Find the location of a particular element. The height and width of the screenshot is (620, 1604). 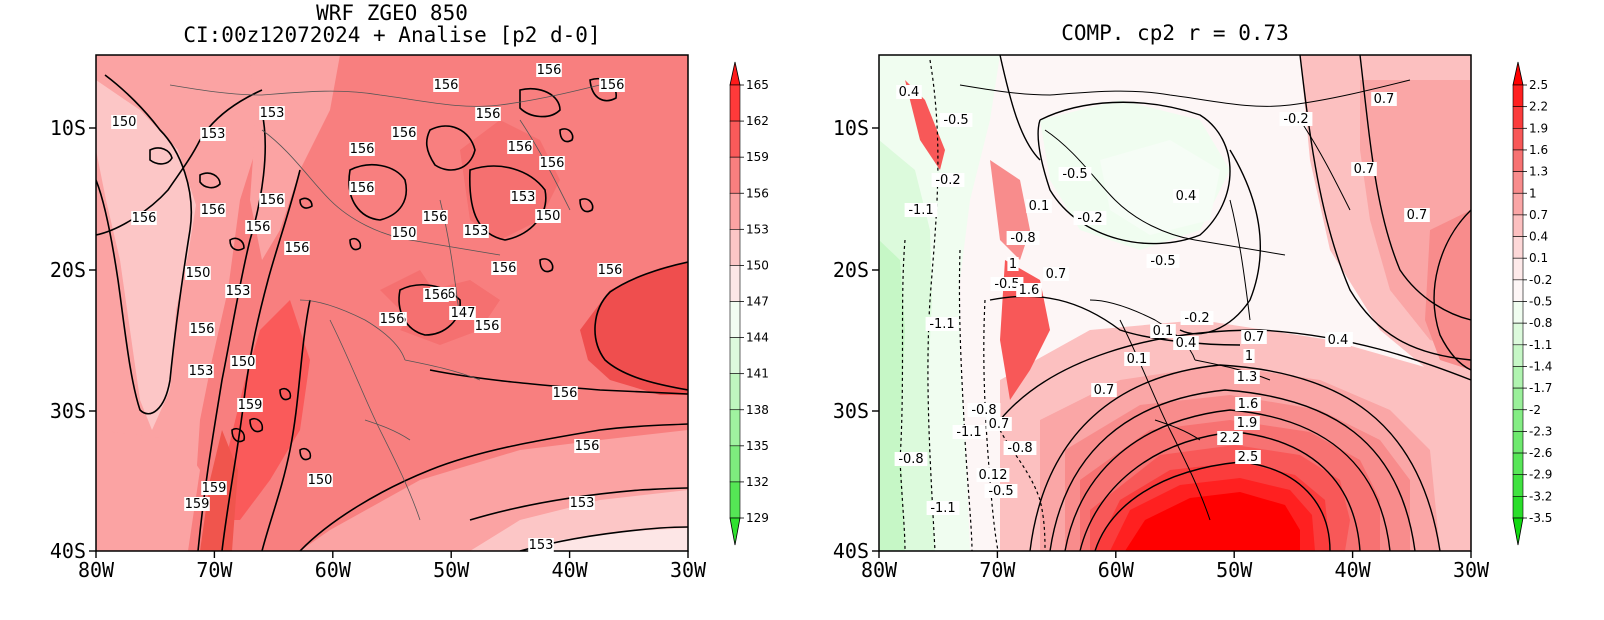

right-title: COMP. cp2 r = 0.73 is located at coordinates (1175, 33).